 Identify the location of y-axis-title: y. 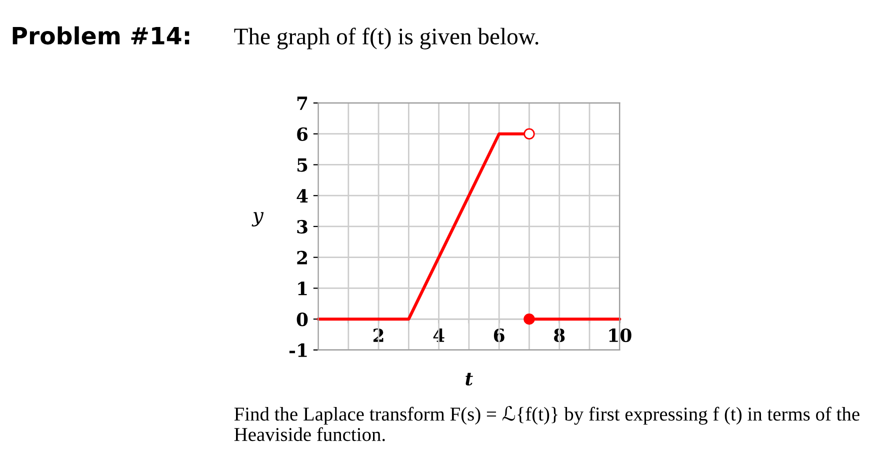
(258, 219).